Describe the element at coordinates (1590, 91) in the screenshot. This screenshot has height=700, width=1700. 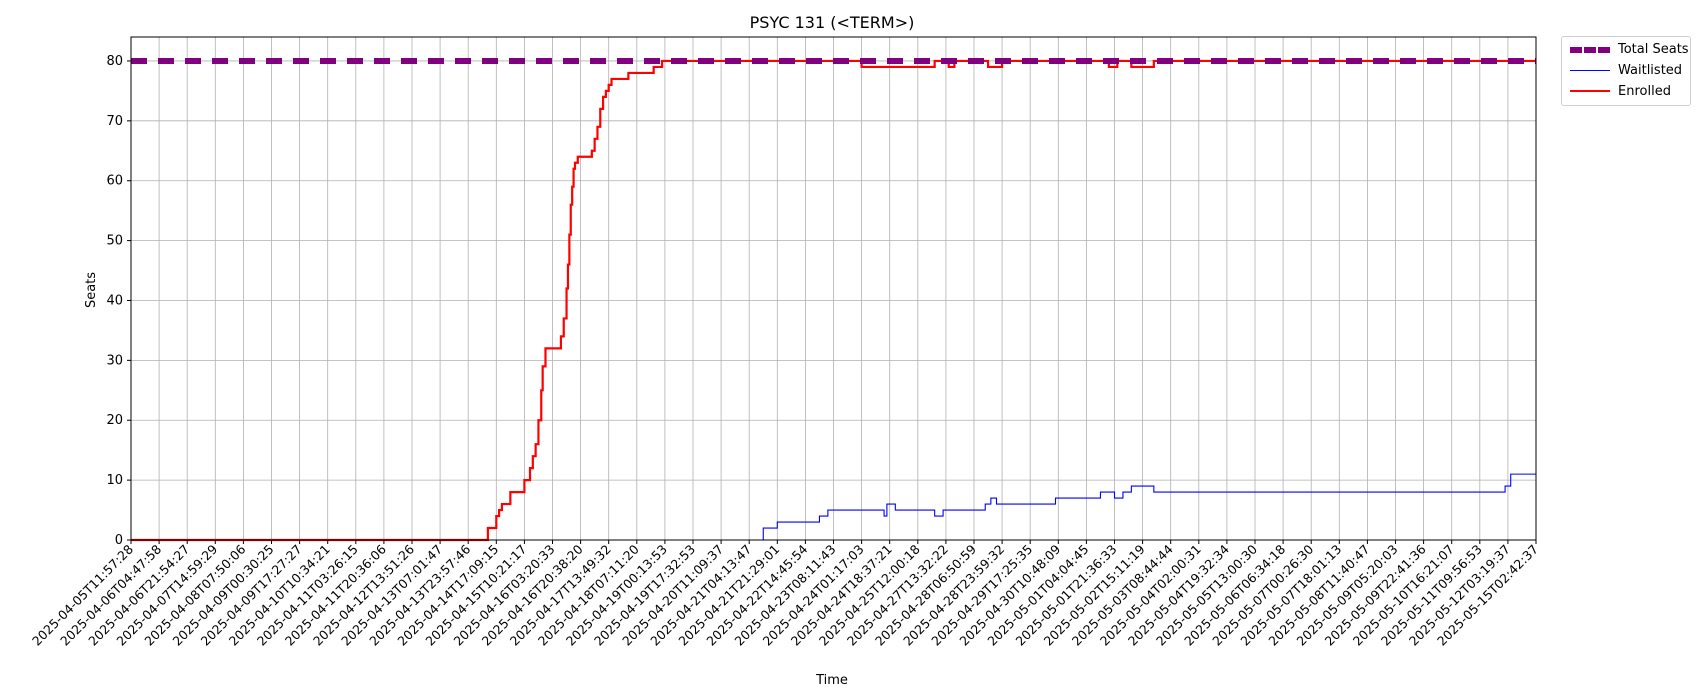
I see `legend-swatch-enrolled` at that location.